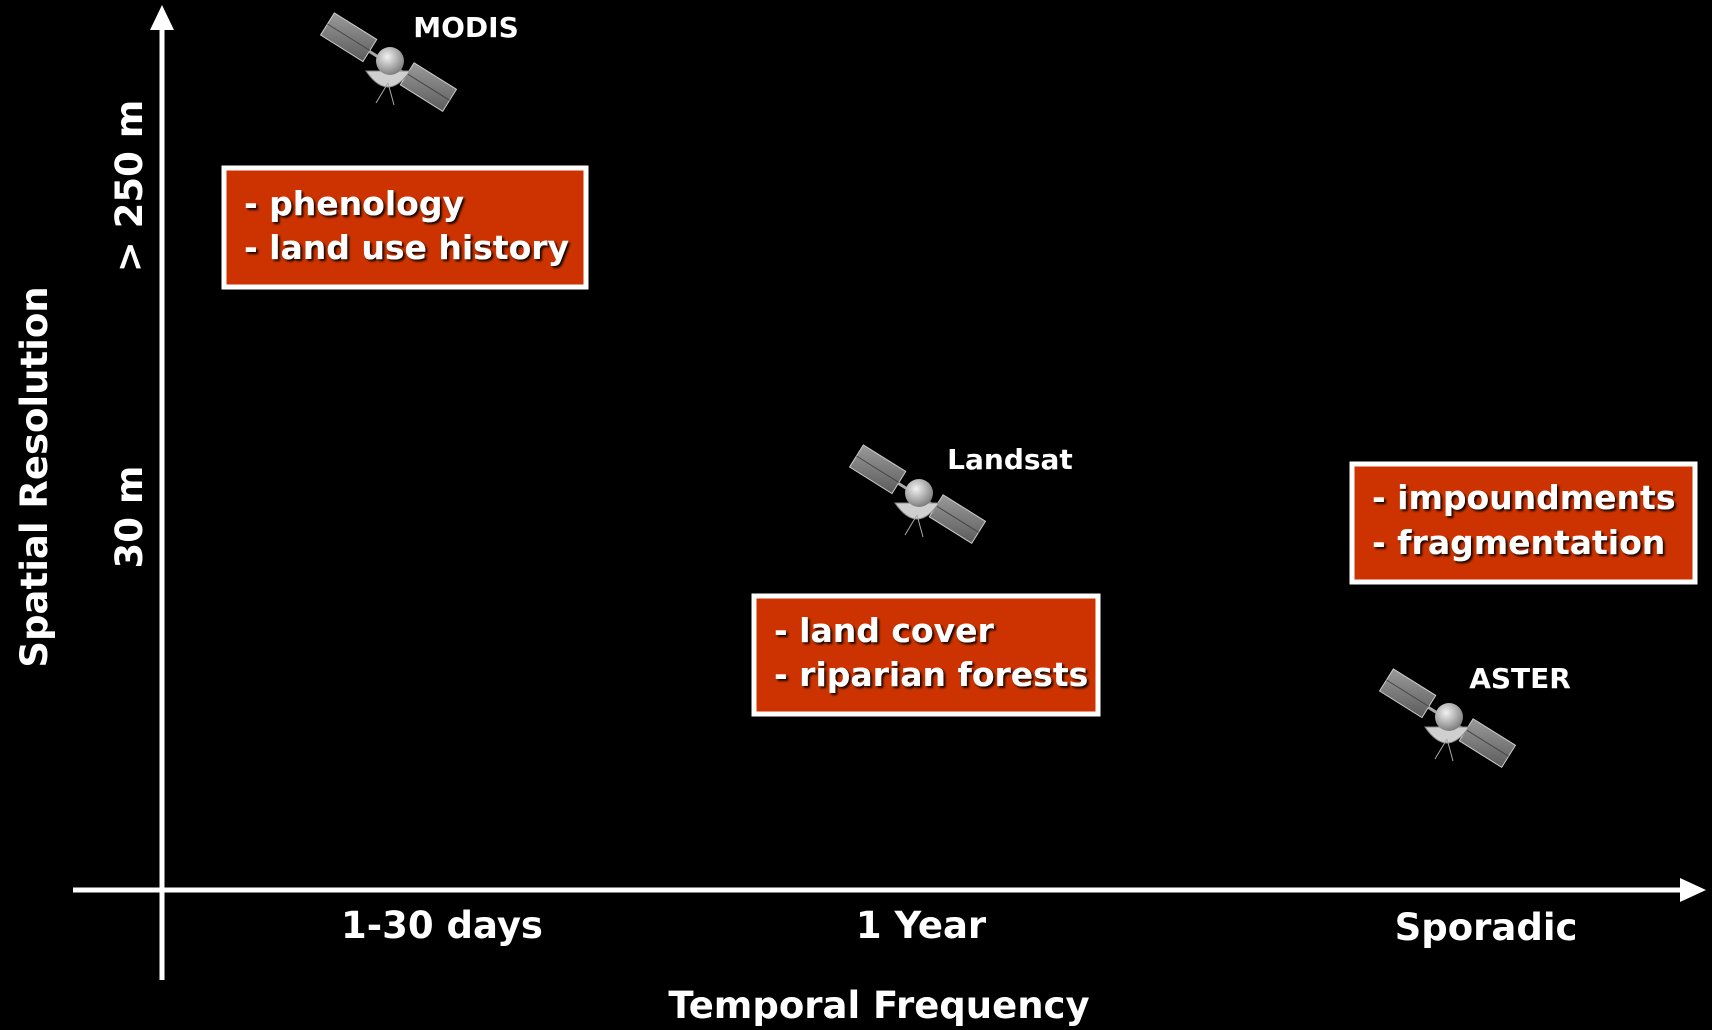 This screenshot has width=1712, height=1030. Describe the element at coordinates (129, 517) in the screenshot. I see `y-tick: 30 m` at that location.